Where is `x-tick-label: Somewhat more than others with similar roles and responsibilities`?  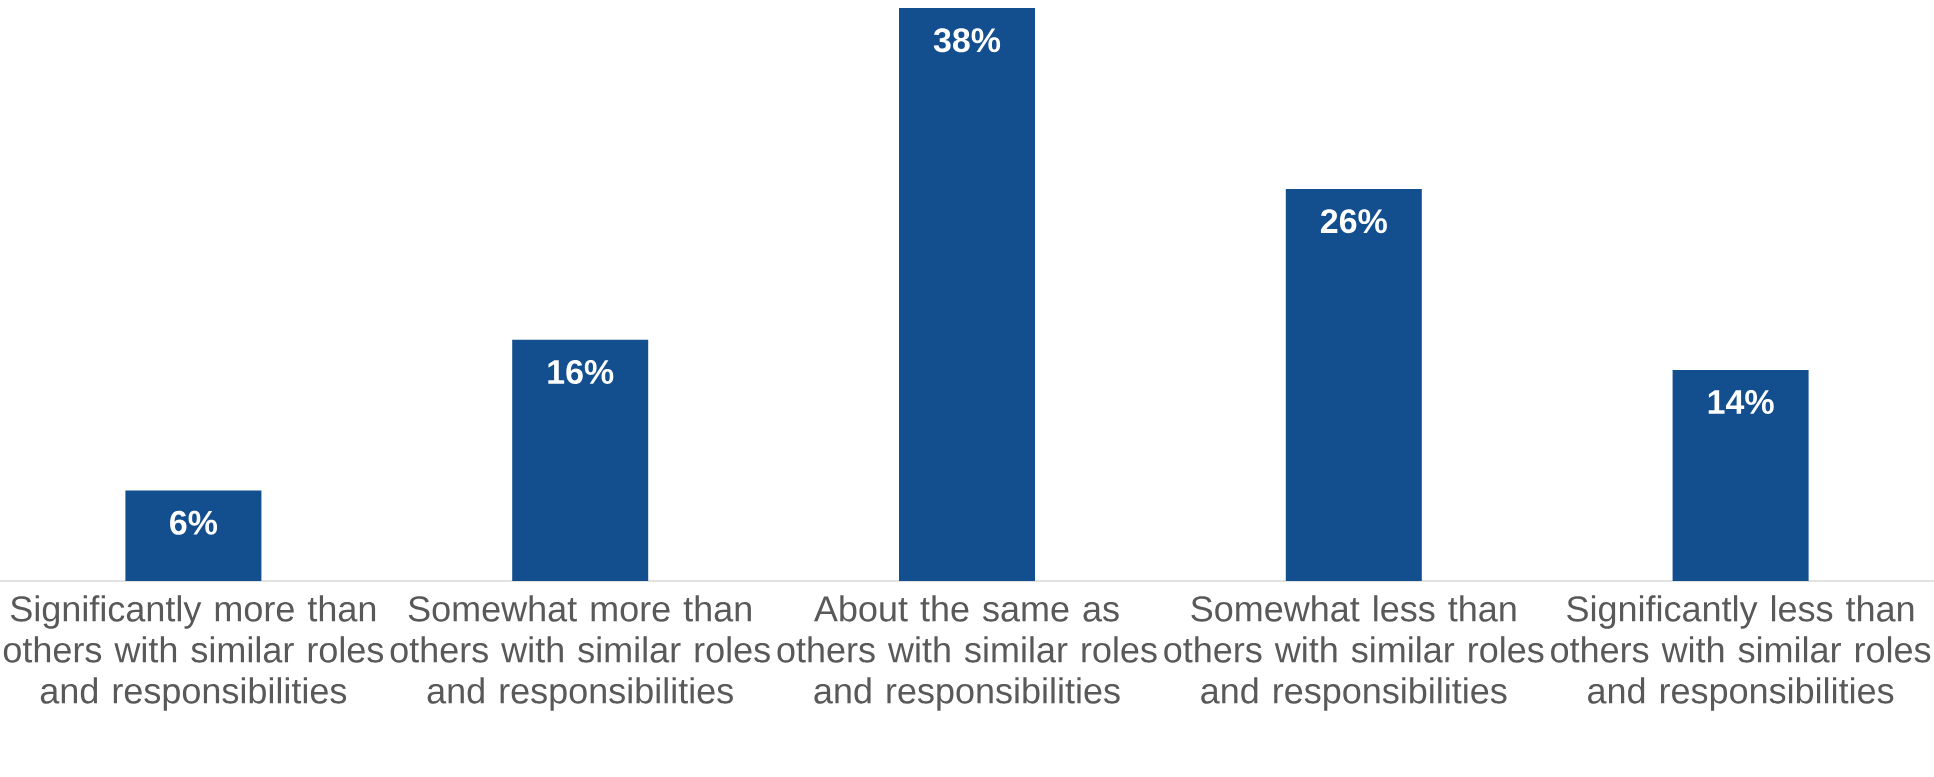 x-tick-label: Somewhat more than others with similar roles and responsibilities is located at coordinates (580, 653).